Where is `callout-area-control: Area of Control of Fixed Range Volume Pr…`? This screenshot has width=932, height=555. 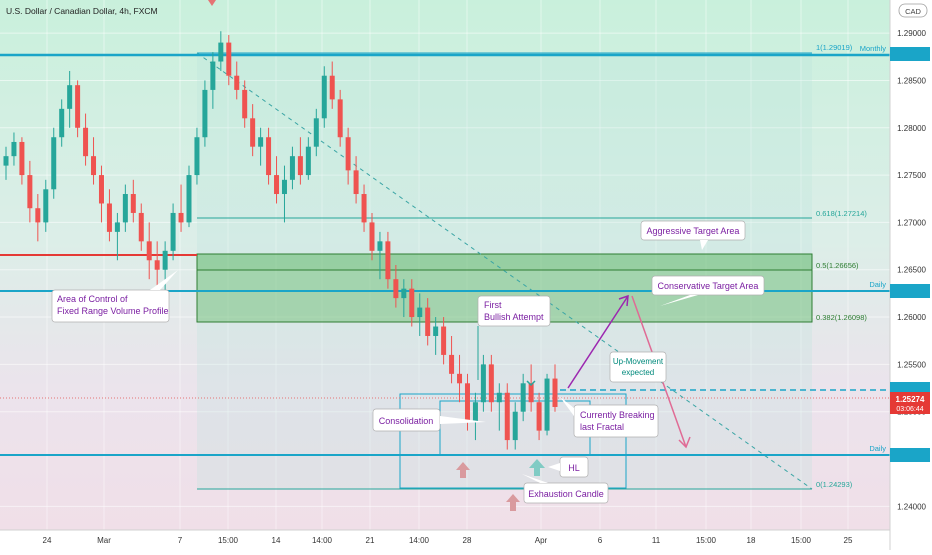 callout-area-control: Area of Control of Fixed Range Volume Pr… is located at coordinates (114, 296).